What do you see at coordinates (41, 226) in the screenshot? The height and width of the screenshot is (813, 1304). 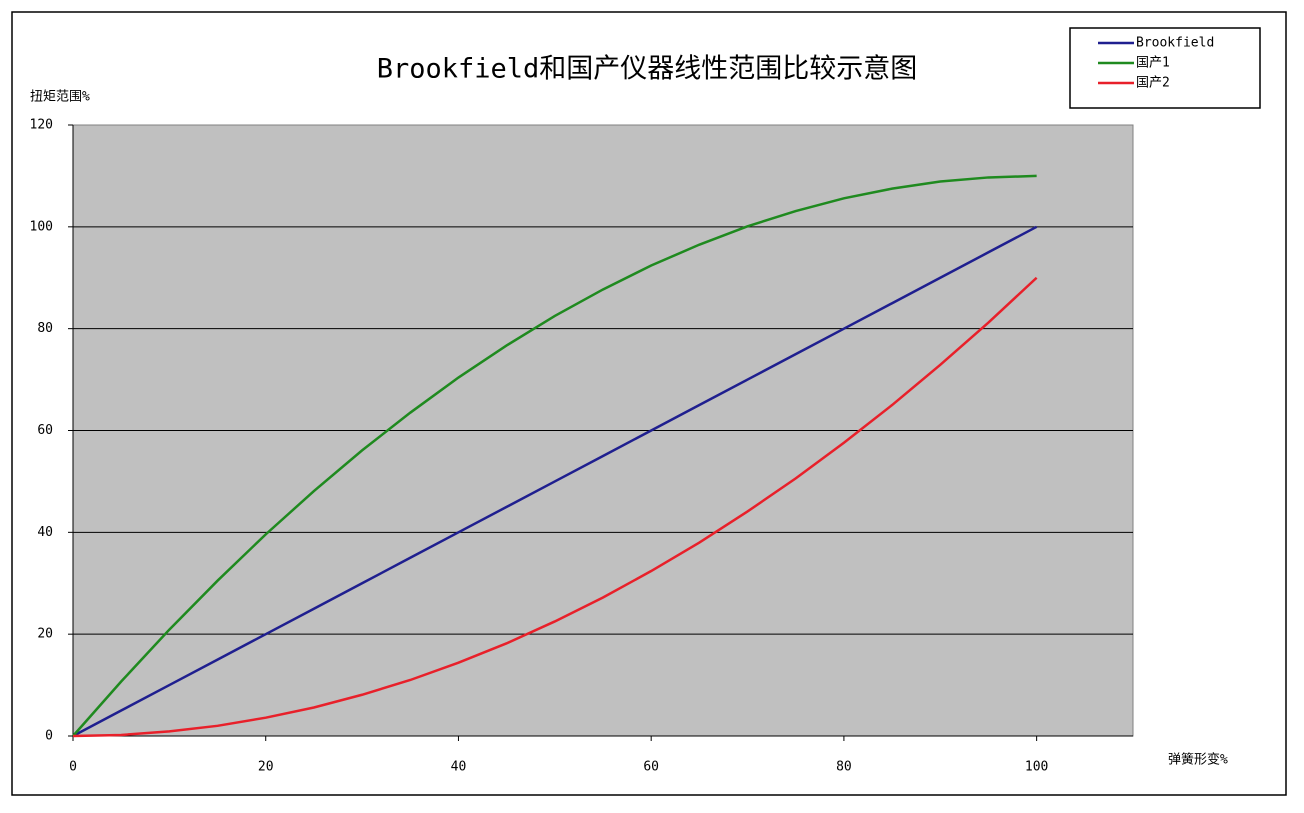 I see `y-tick-label: 100` at bounding box center [41, 226].